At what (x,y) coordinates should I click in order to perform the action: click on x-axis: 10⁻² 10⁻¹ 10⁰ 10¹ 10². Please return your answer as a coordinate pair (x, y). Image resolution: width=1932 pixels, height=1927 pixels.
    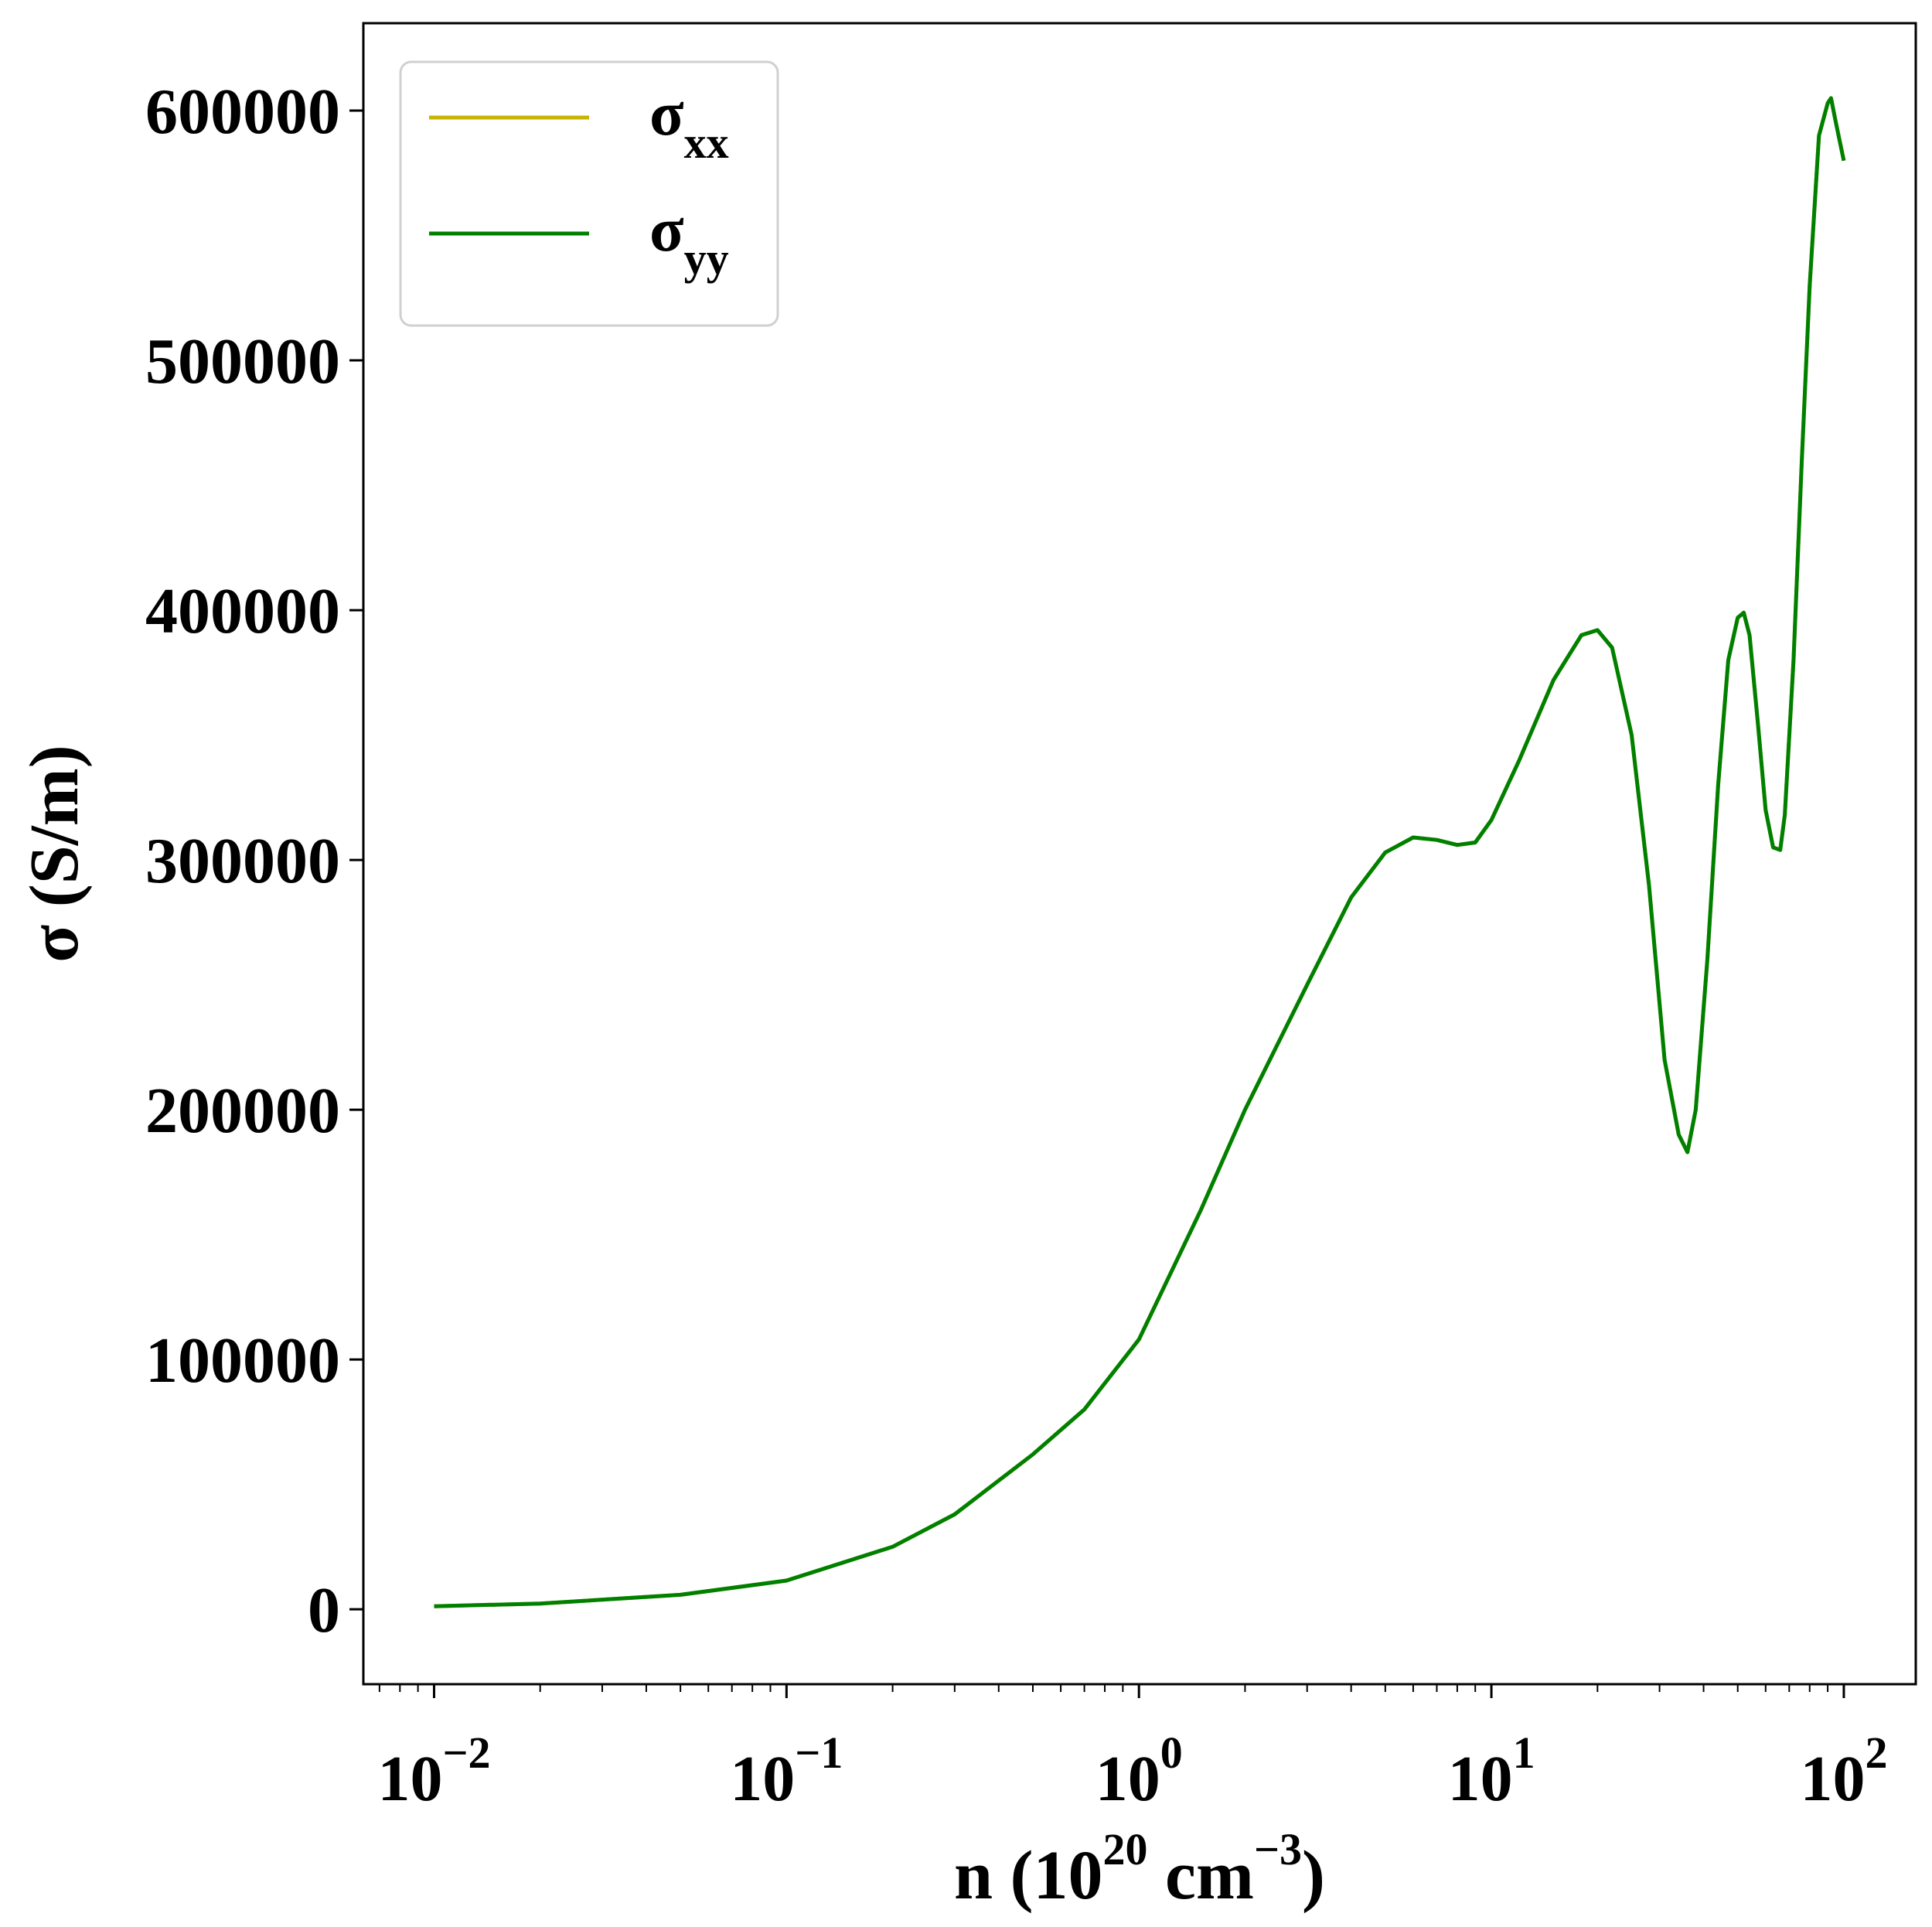
    Looking at the image, I should click on (1132, 1749).